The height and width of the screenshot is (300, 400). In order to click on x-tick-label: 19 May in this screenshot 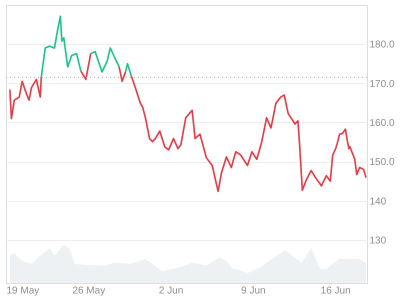, I will do `click(23, 291)`.